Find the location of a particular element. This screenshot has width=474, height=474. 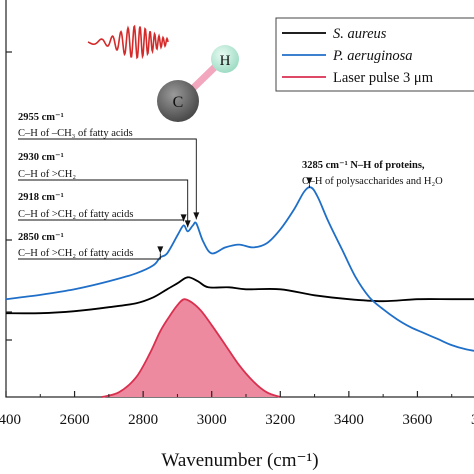

x-tick-label-2600: 2600 is located at coordinates (75, 420).